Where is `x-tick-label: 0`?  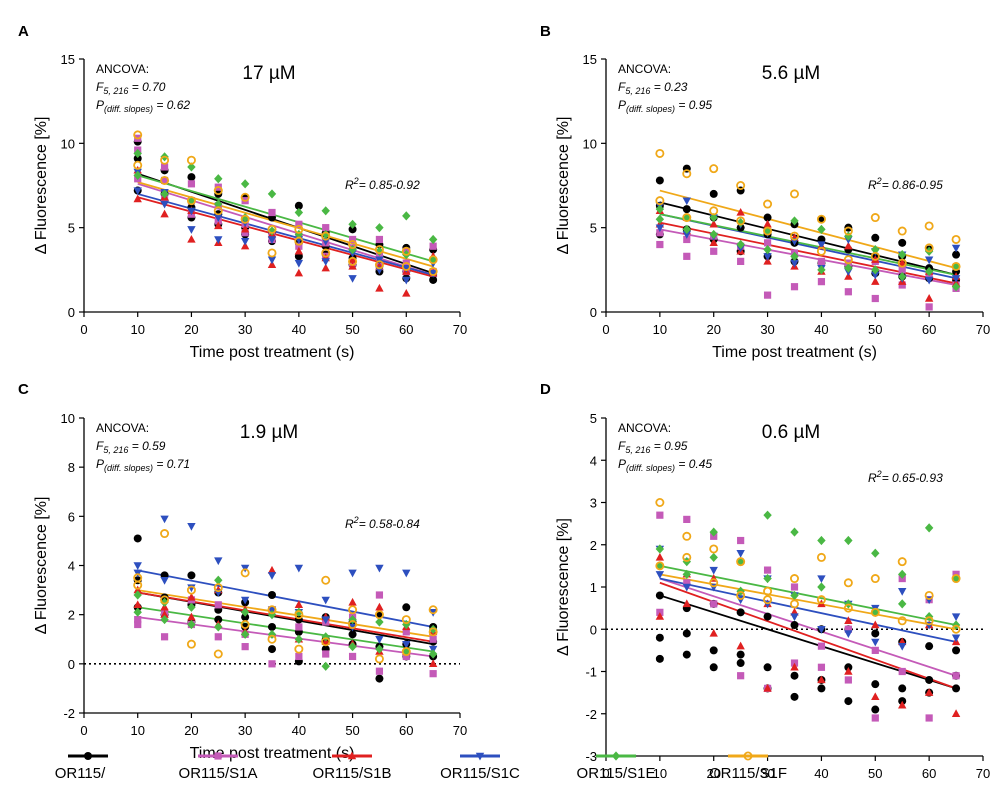 x-tick-label: 0 is located at coordinates (83, 730).